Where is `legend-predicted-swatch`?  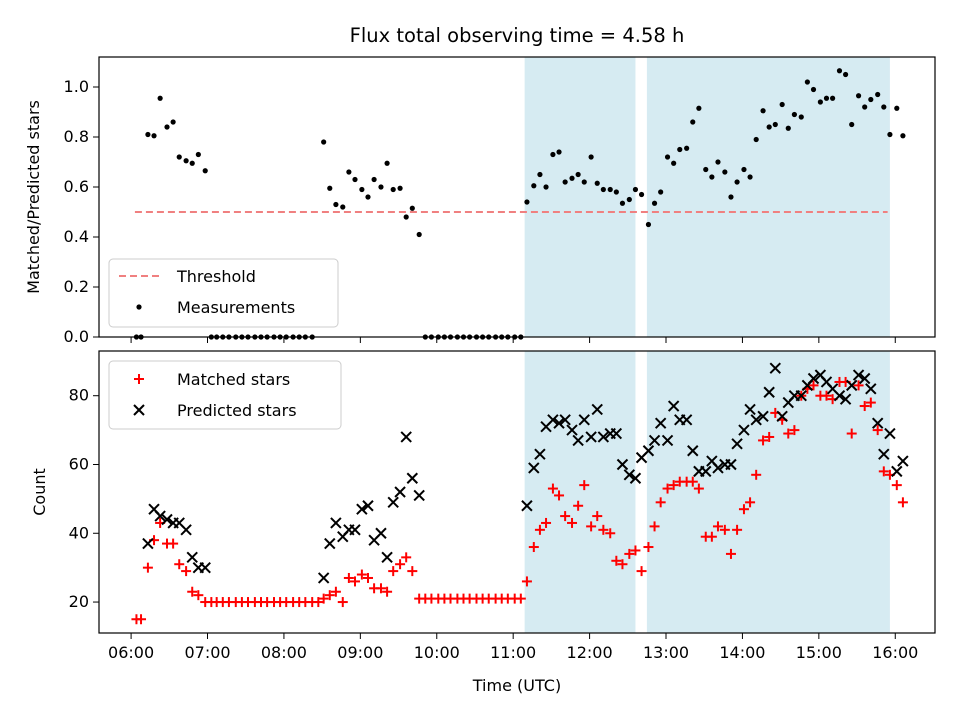 legend-predicted-swatch is located at coordinates (139, 410).